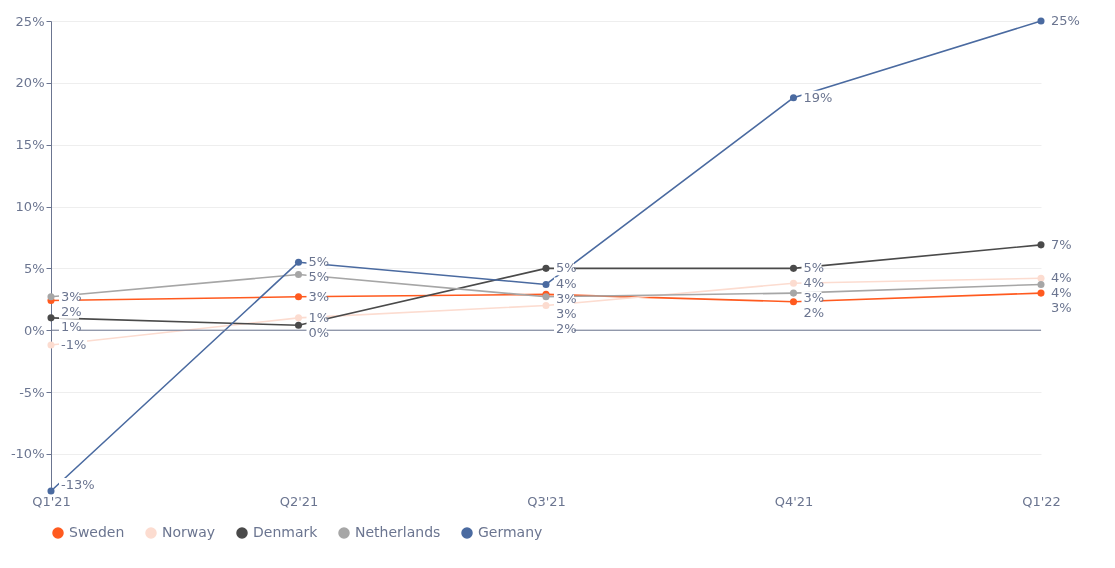  I want to click on data-label: -1%, so click(74, 345).